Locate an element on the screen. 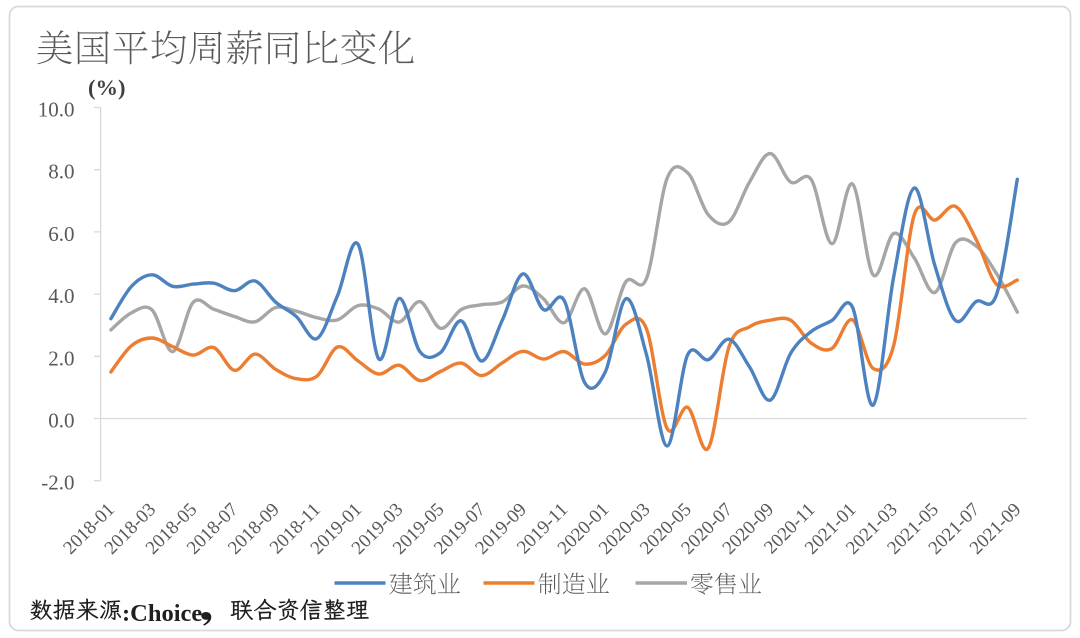 The width and height of the screenshot is (1080, 638). svg-text: 2.0 is located at coordinates (61, 358).